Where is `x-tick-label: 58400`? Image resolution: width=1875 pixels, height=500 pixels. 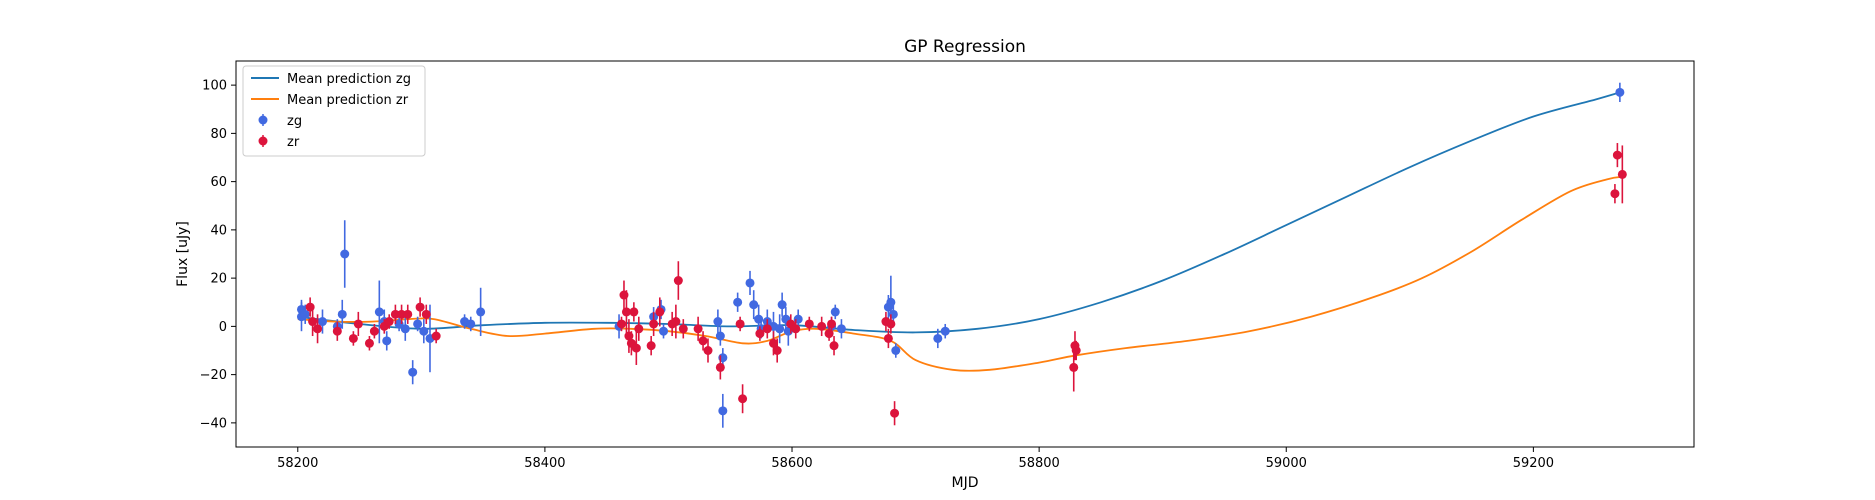 x-tick-label: 58400 is located at coordinates (544, 463).